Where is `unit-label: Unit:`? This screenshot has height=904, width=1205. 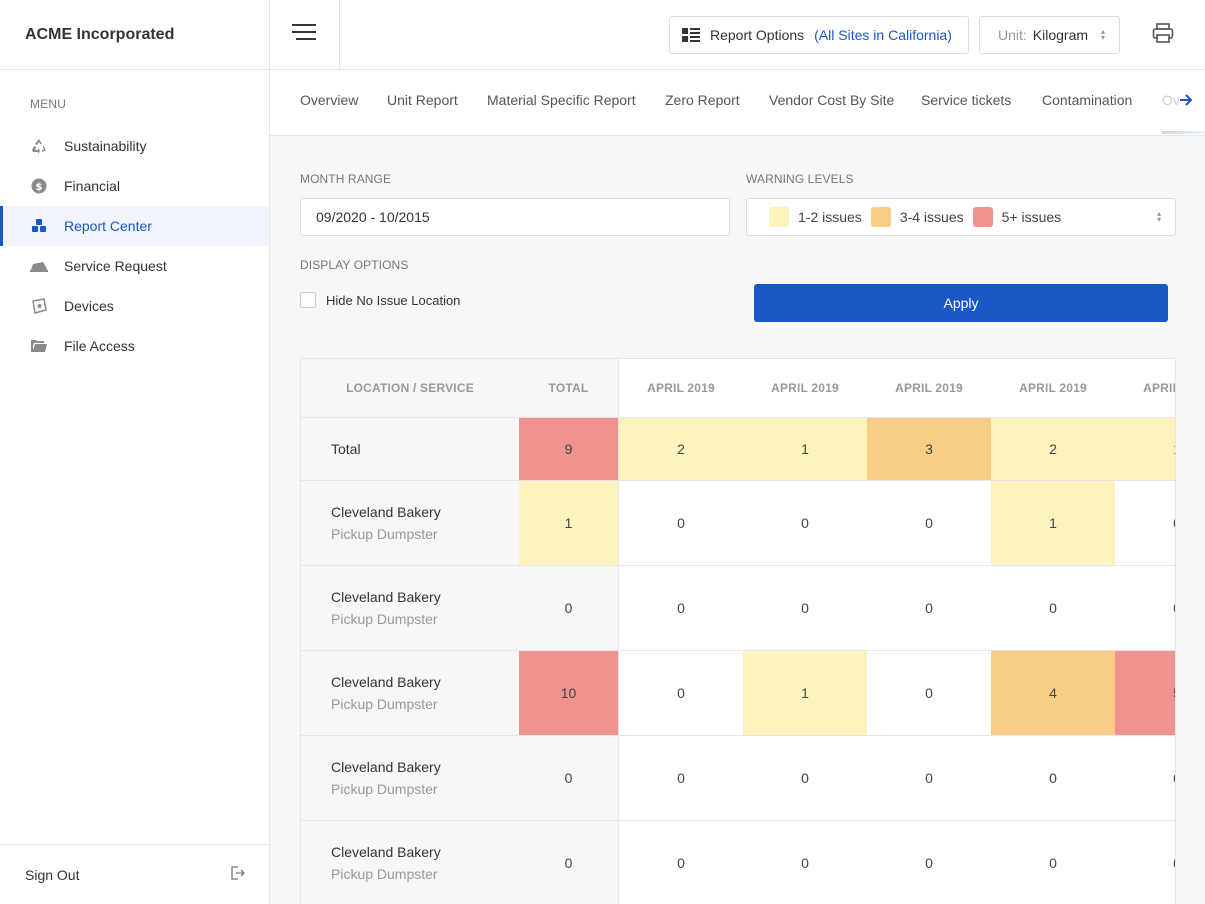
unit-label: Unit: is located at coordinates (1012, 35).